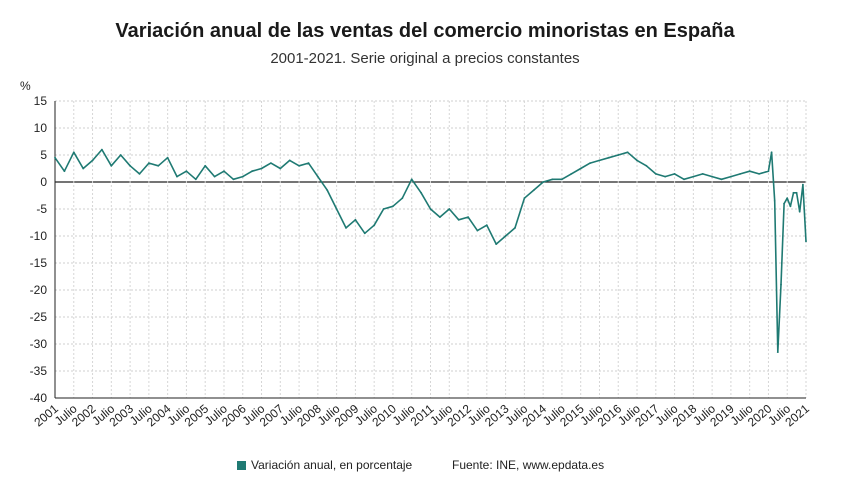 The image size is (850, 499). What do you see at coordinates (41, 101) in the screenshot?
I see `y-tick-label: 15` at bounding box center [41, 101].